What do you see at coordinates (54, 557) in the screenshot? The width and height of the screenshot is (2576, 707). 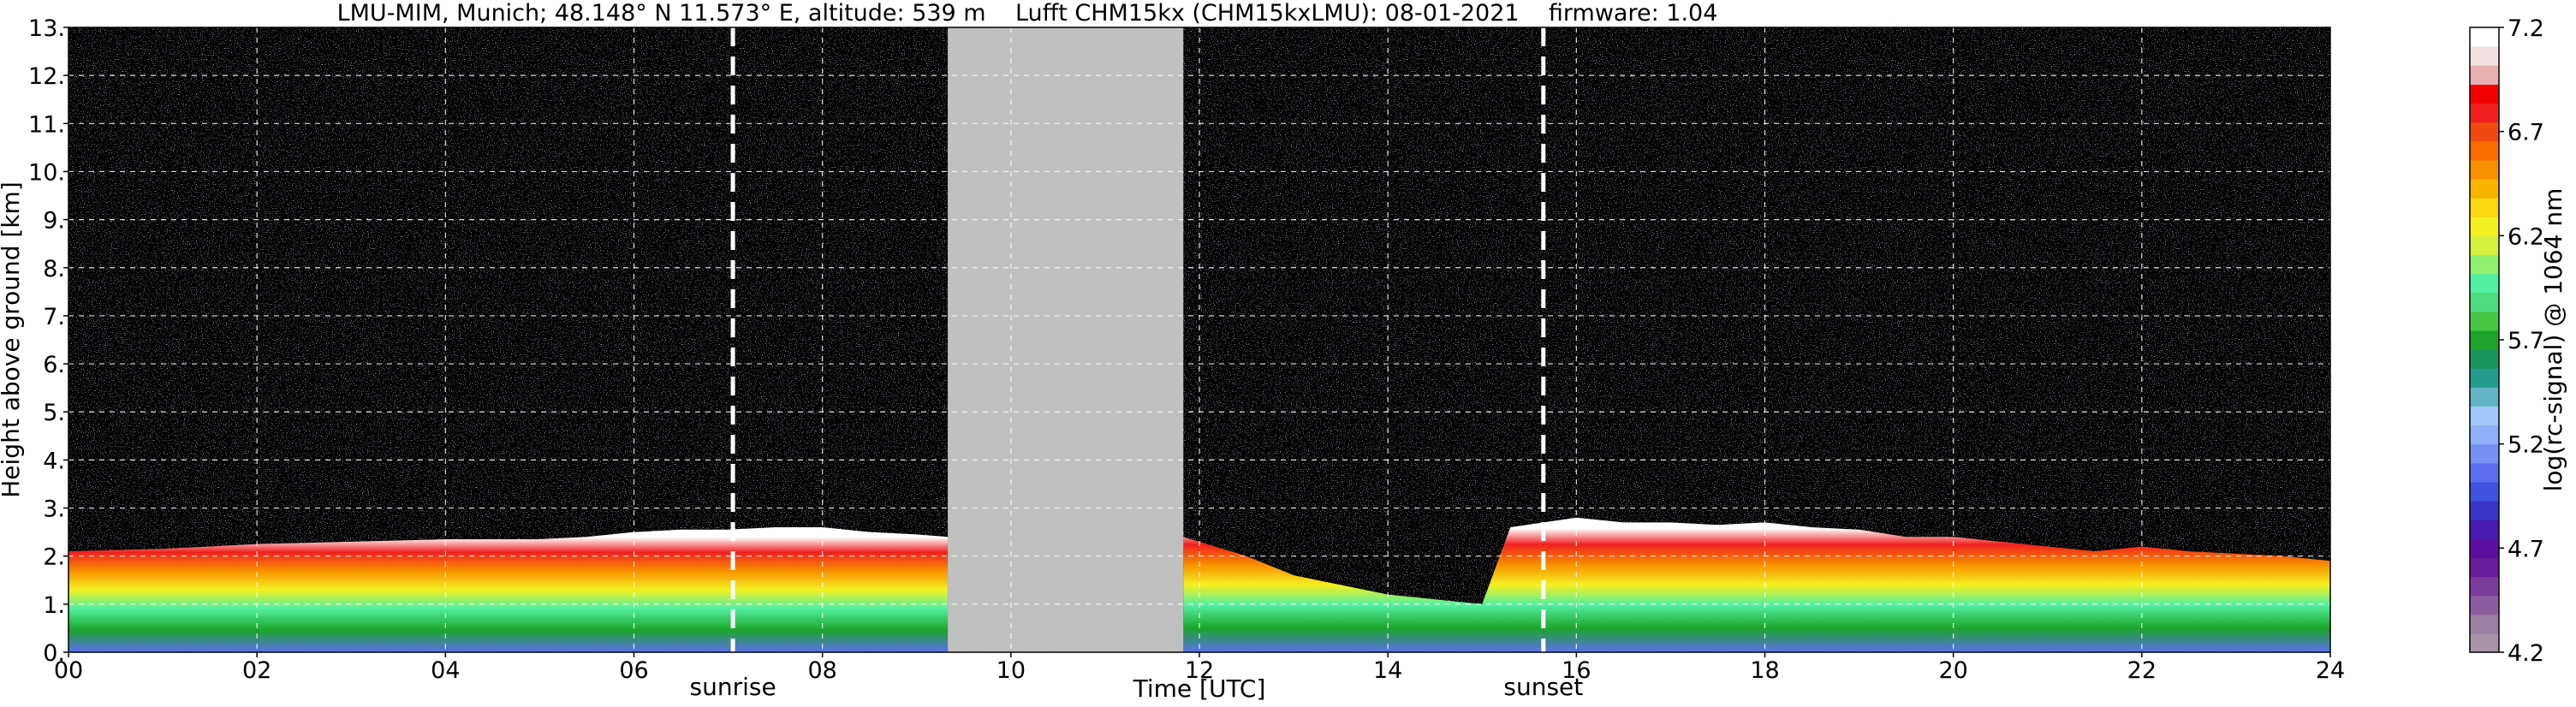 I see `y-tick-label-2: 2.` at bounding box center [54, 557].